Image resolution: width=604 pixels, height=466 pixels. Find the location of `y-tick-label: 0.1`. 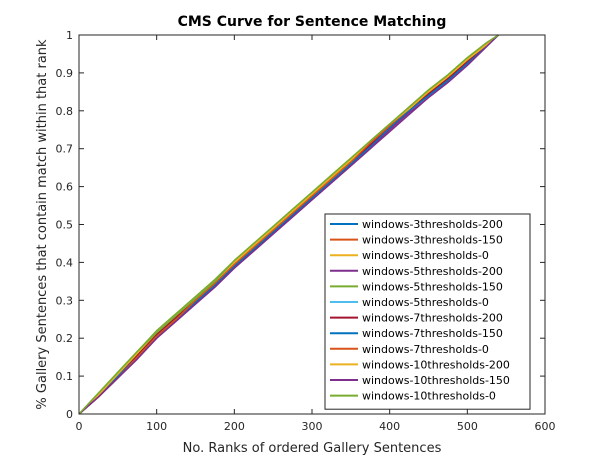

y-tick-label: 0.1 is located at coordinates (65, 376).